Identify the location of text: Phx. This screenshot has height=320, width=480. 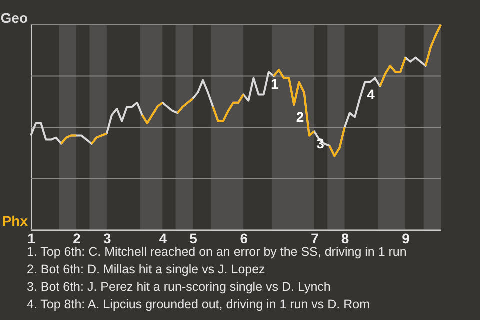
(15, 221).